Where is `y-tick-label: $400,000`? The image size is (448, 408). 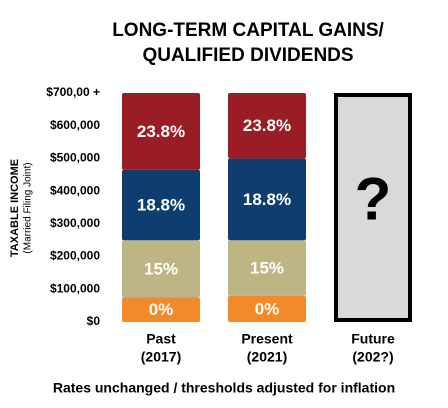
y-tick-label: $400,000 is located at coordinates (75, 190).